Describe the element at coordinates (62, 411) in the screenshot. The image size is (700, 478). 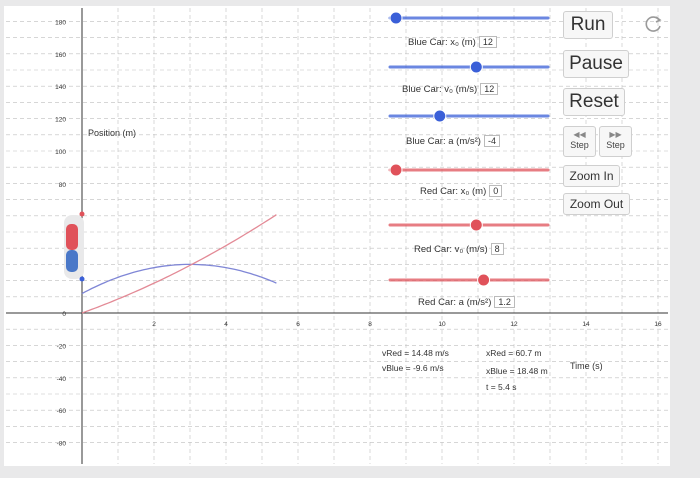
I see `y-tick-label: -60` at that location.